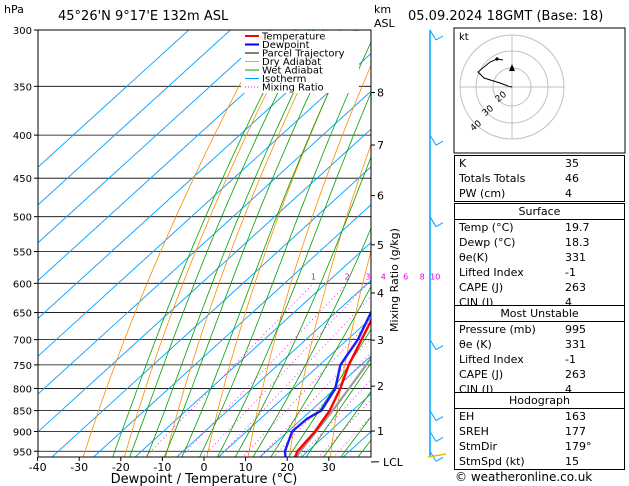 This screenshot has width=629, height=486. I want to click on index-row-totals: Totals Totals 46, so click(519, 178).